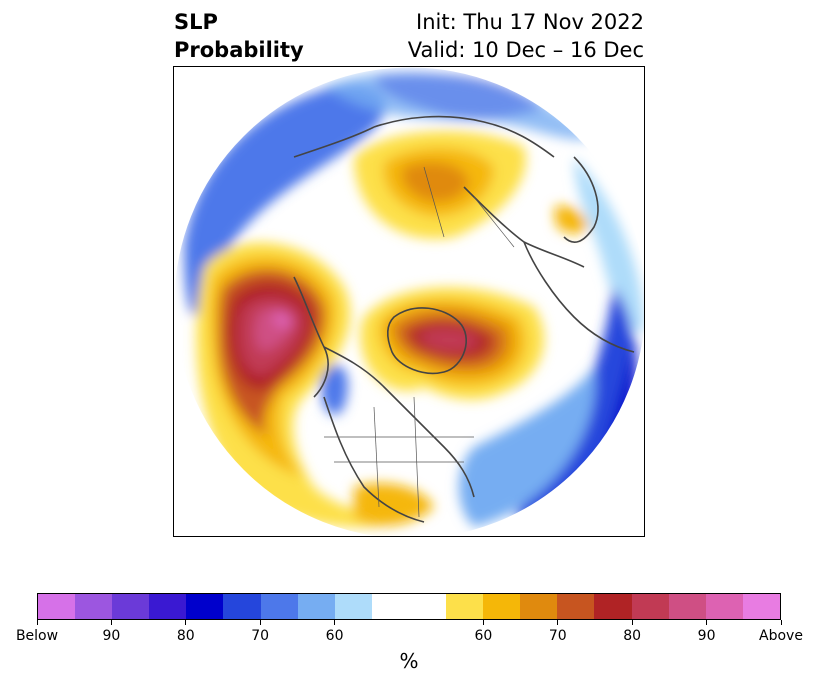 This screenshot has width=819, height=686. I want to click on colorbar, so click(409, 606).